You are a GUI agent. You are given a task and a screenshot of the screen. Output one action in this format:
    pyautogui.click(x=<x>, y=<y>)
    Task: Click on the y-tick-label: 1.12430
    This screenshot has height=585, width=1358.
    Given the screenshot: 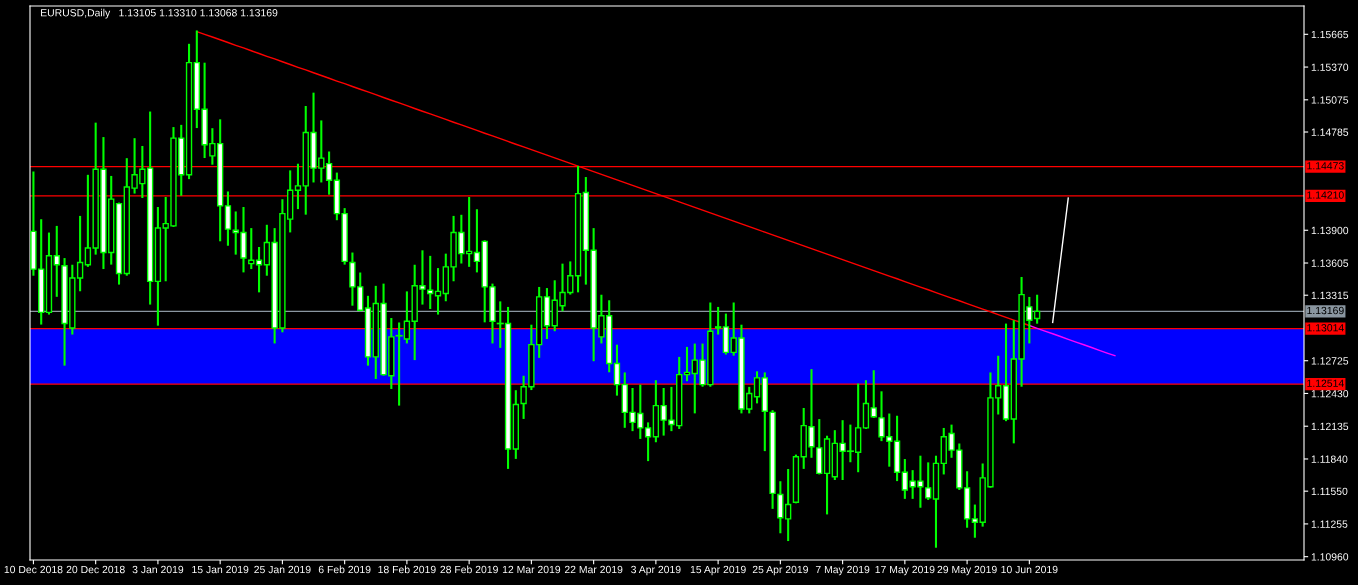 What is the action you would take?
    pyautogui.click(x=1330, y=393)
    